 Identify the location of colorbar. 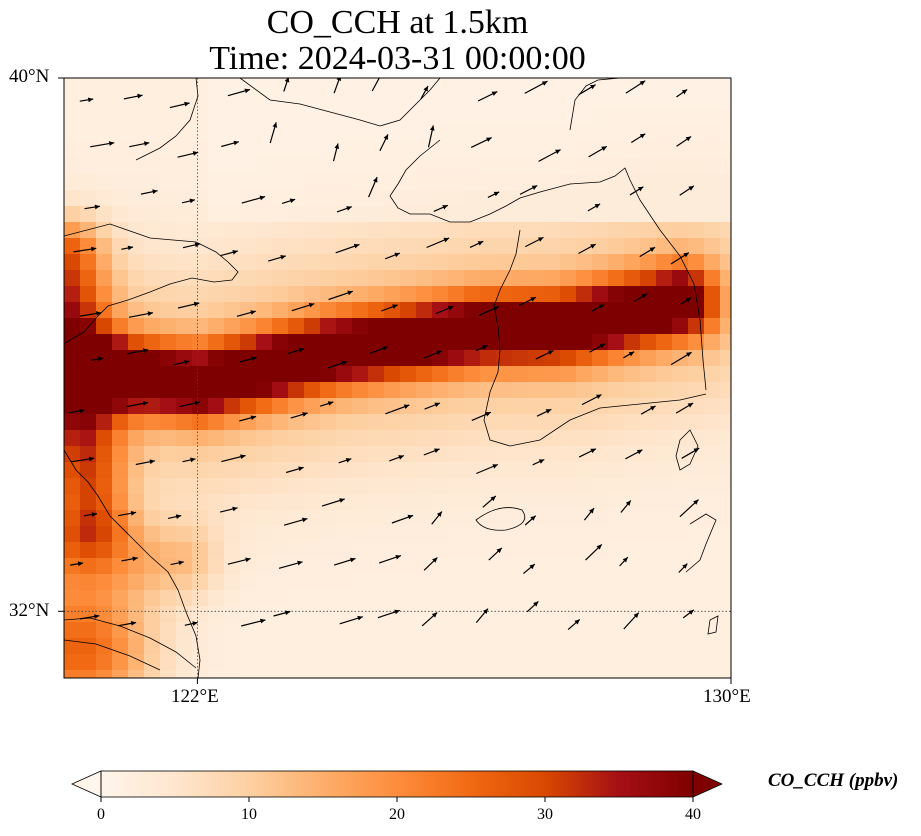
(397, 786).